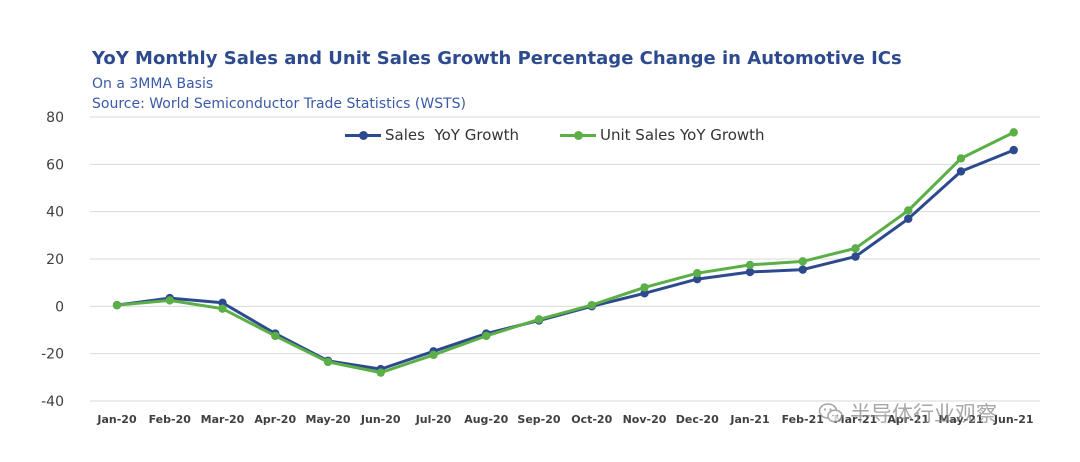 This screenshot has height=462, width=1080. What do you see at coordinates (486, 419) in the screenshot?
I see `x-tick-label: Aug-20` at bounding box center [486, 419].